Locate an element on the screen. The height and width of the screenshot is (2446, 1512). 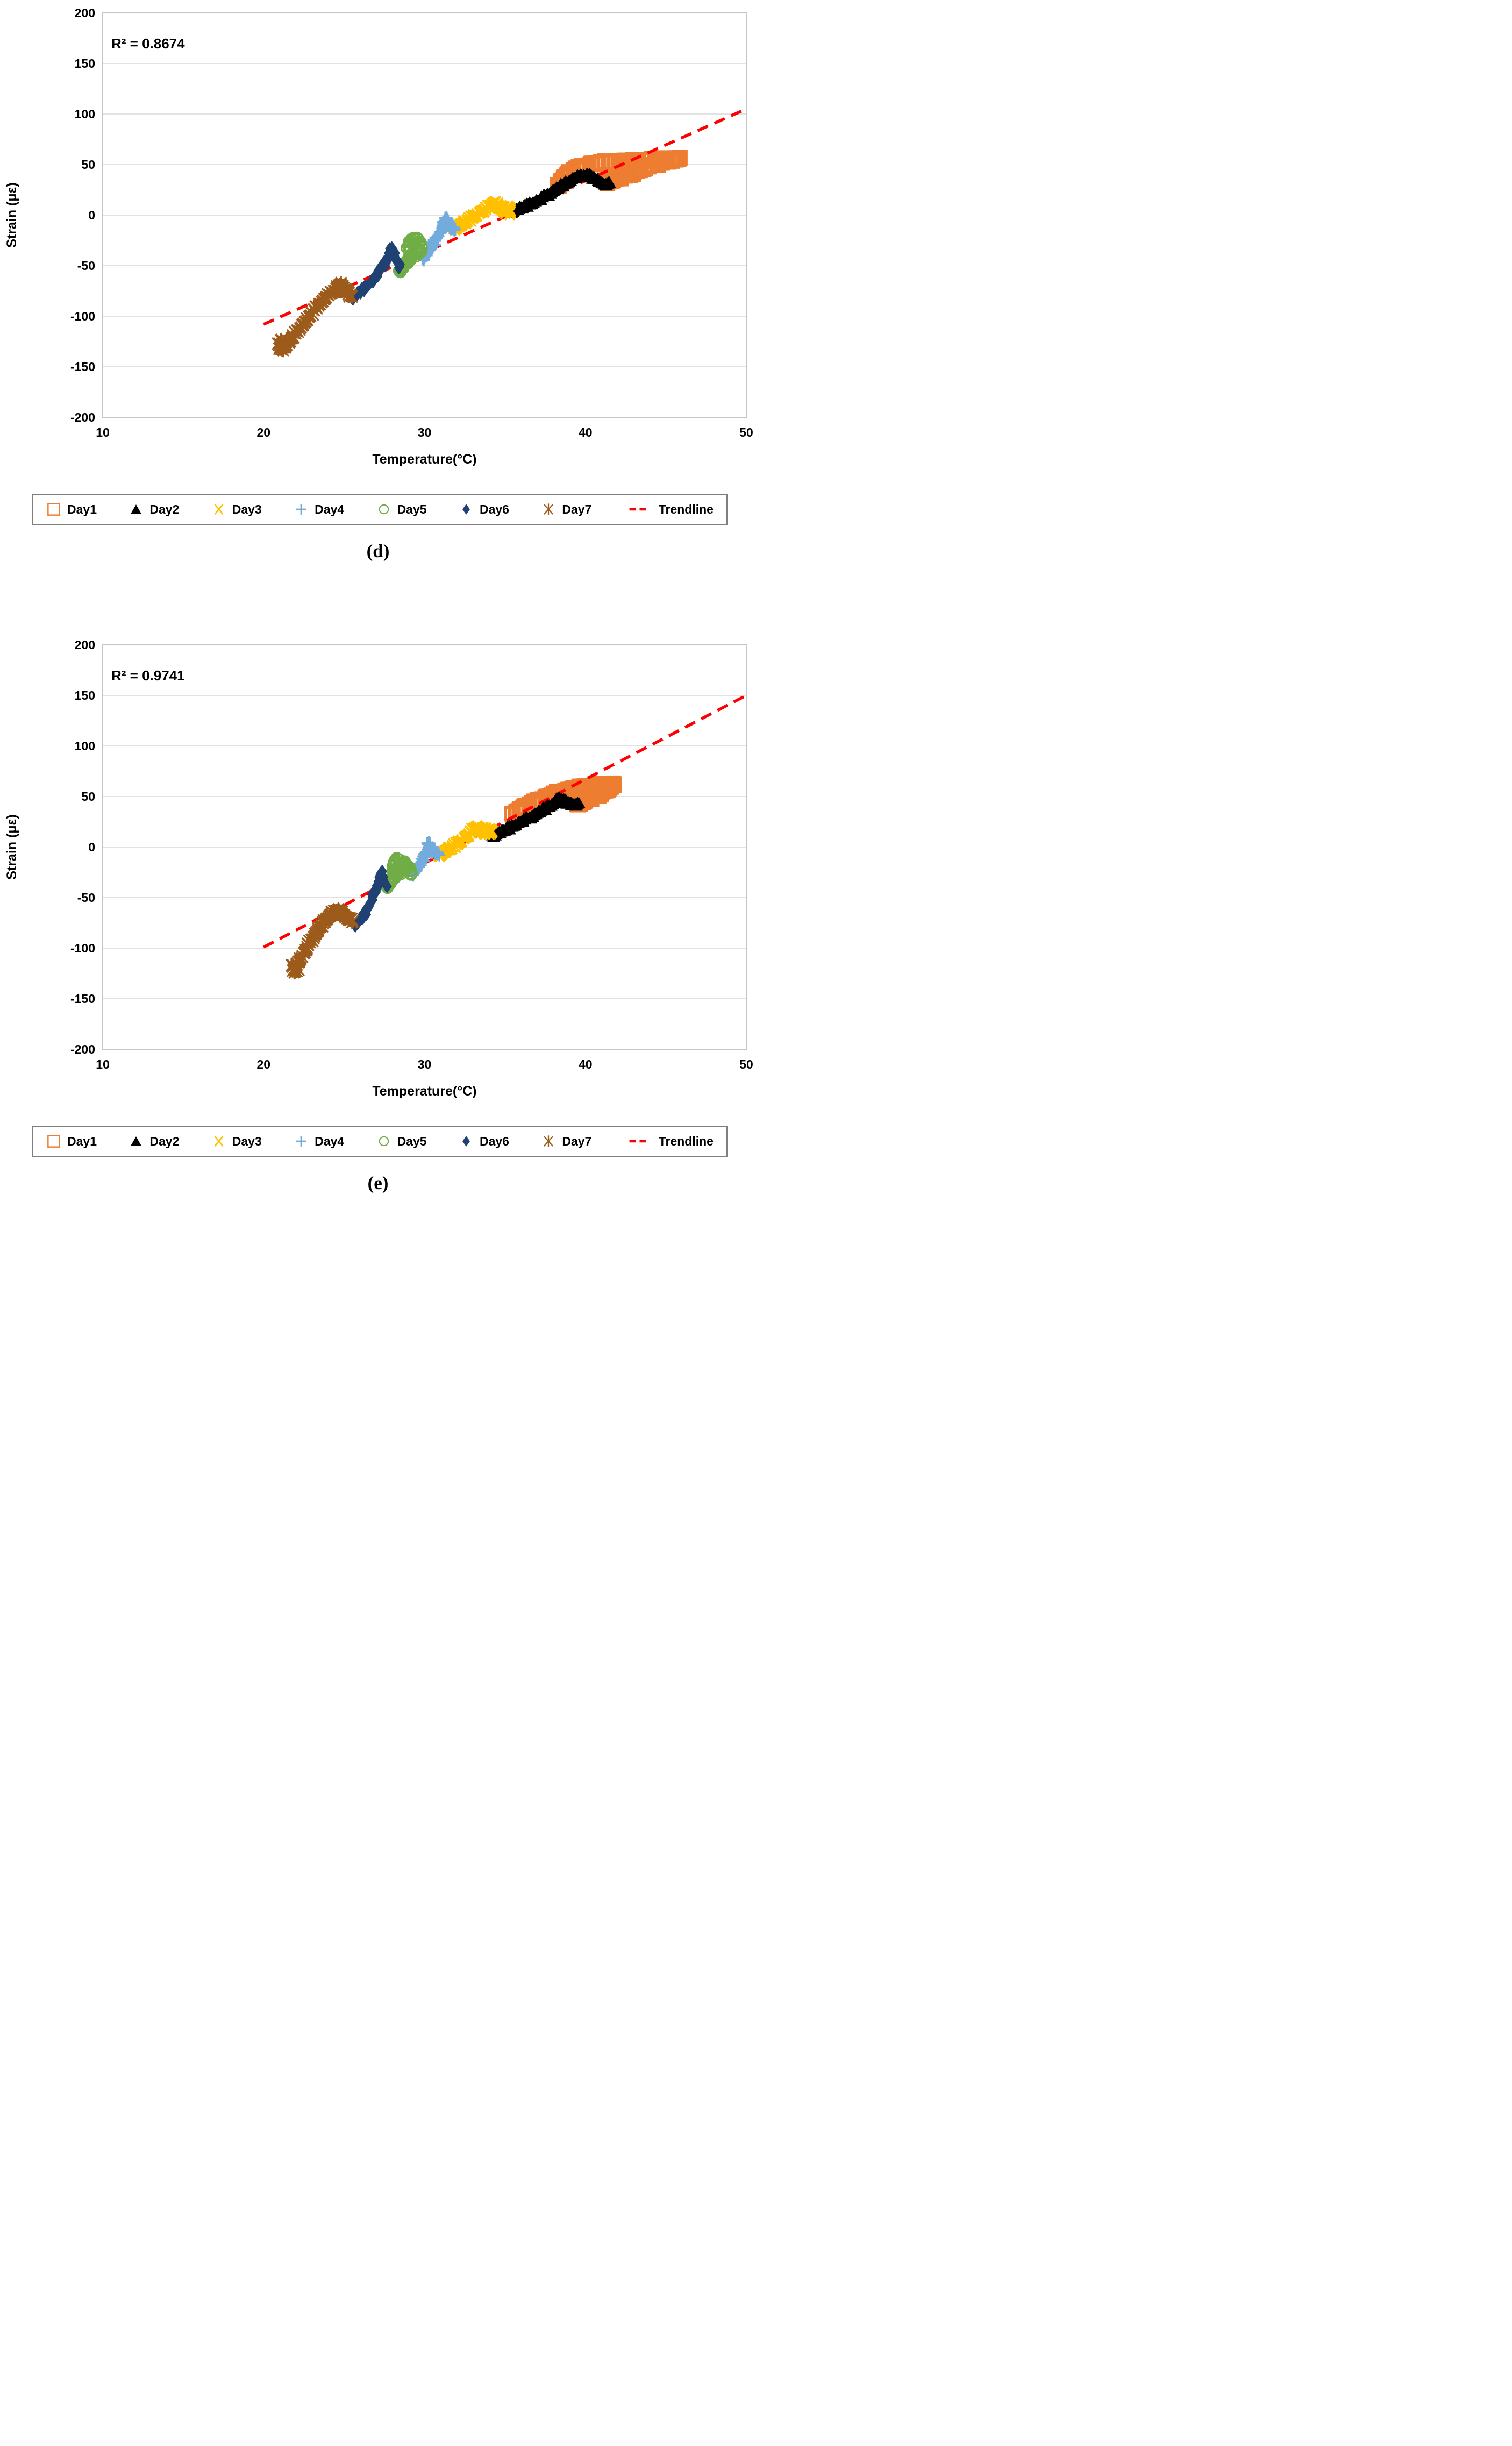
legend-item-day4-e: Day4 is located at coordinates (318, 1141).